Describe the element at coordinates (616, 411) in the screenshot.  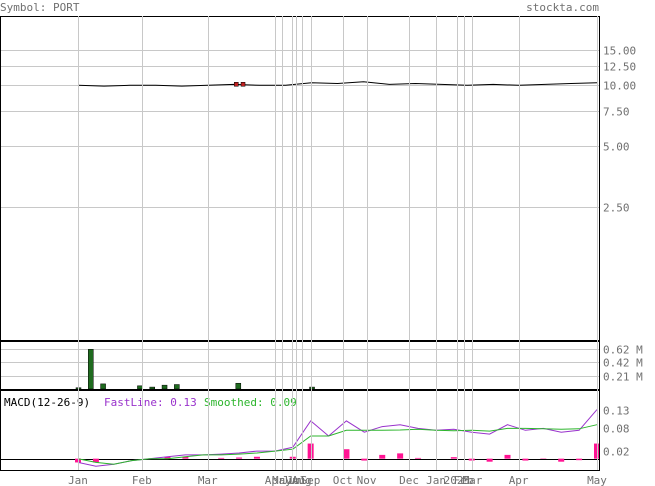
I see `macd-tick-label: 0.13` at that location.